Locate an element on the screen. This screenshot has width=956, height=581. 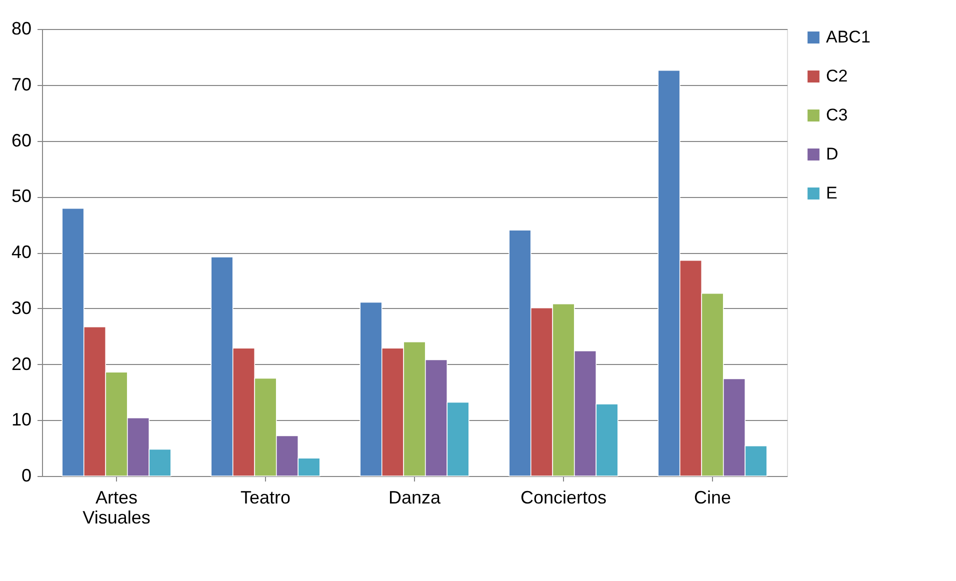
legend-label: C3 is located at coordinates (837, 115).